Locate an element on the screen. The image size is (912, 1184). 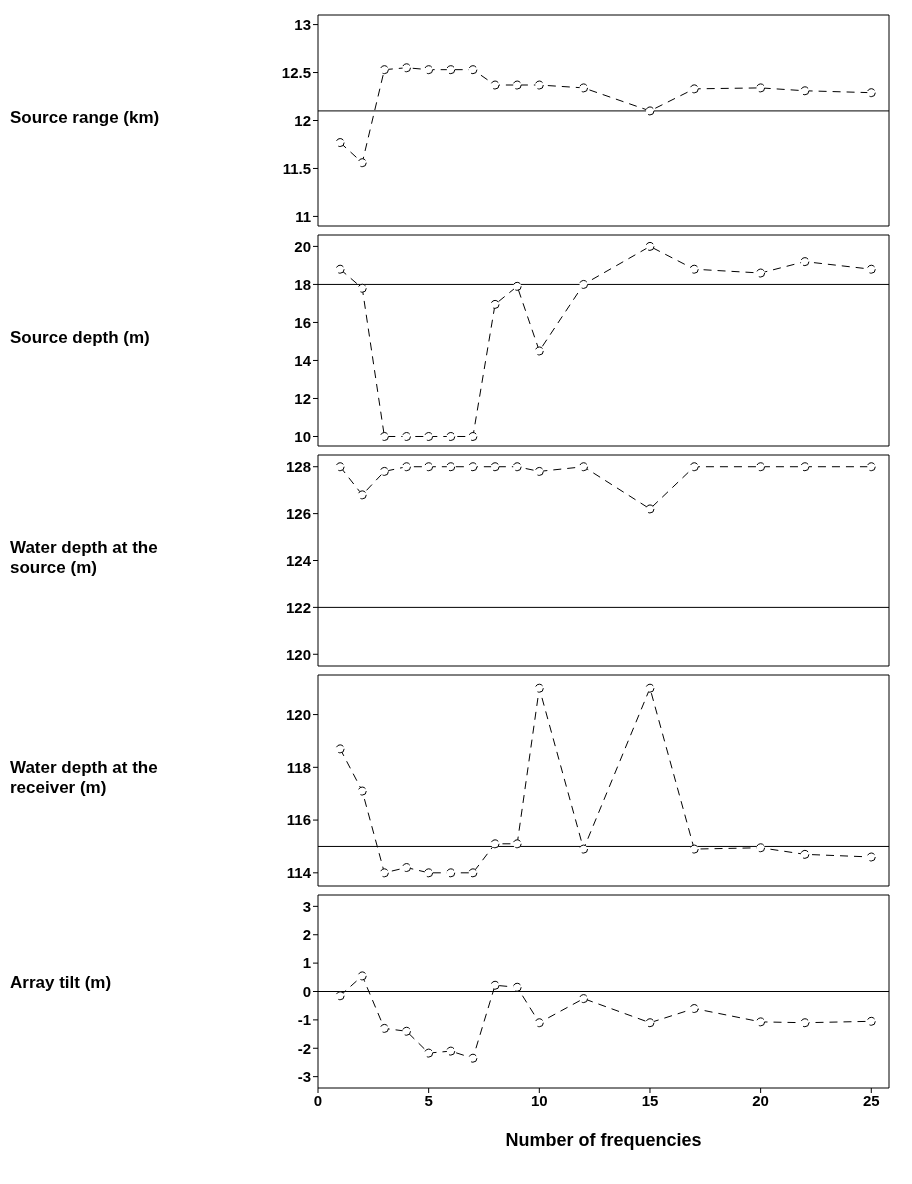
y-tick-label: -3 is located at coordinates (304, 1076).